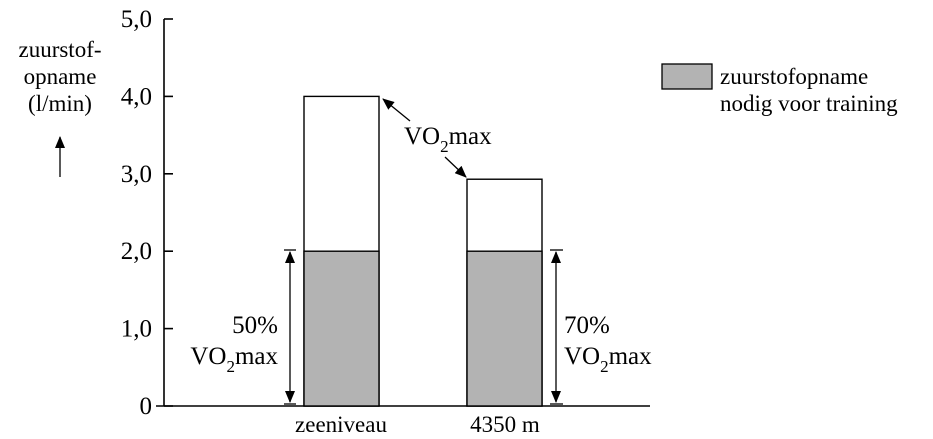 The width and height of the screenshot is (933, 439). What do you see at coordinates (587, 325) in the screenshot?
I see `right-percent-value: 70%` at bounding box center [587, 325].